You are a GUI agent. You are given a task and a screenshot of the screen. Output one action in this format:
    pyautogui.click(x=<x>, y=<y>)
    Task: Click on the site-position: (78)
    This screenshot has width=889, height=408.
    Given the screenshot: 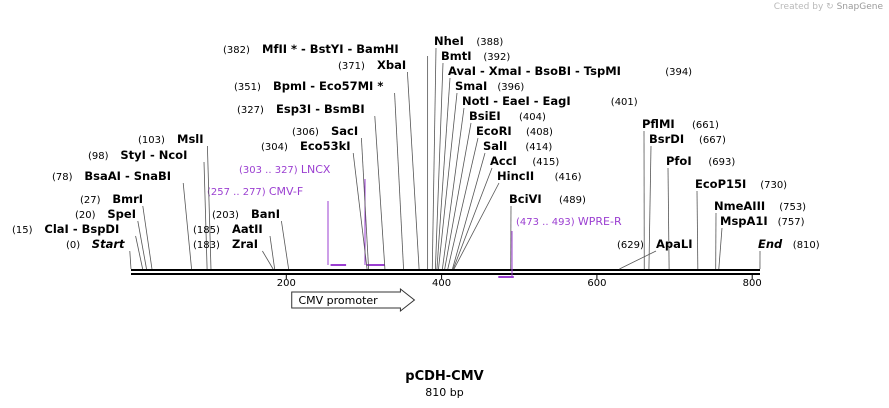 What is the action you would take?
    pyautogui.click(x=62, y=177)
    